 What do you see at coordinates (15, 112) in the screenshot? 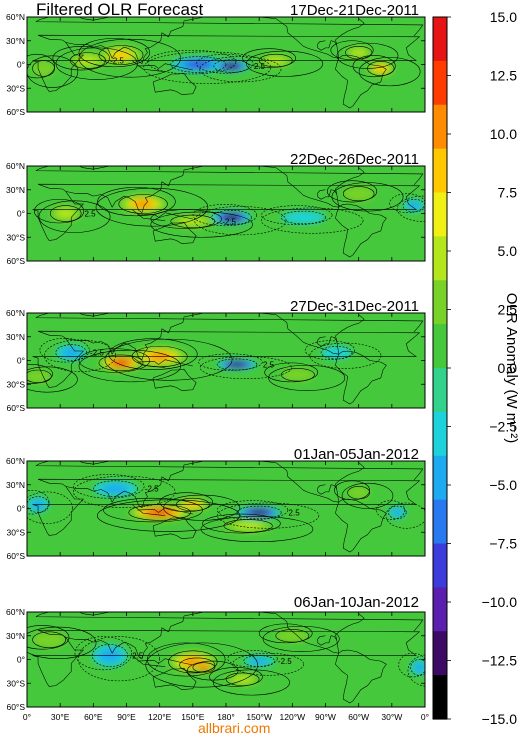
I see `y-tick-label: 60°S` at bounding box center [15, 112].